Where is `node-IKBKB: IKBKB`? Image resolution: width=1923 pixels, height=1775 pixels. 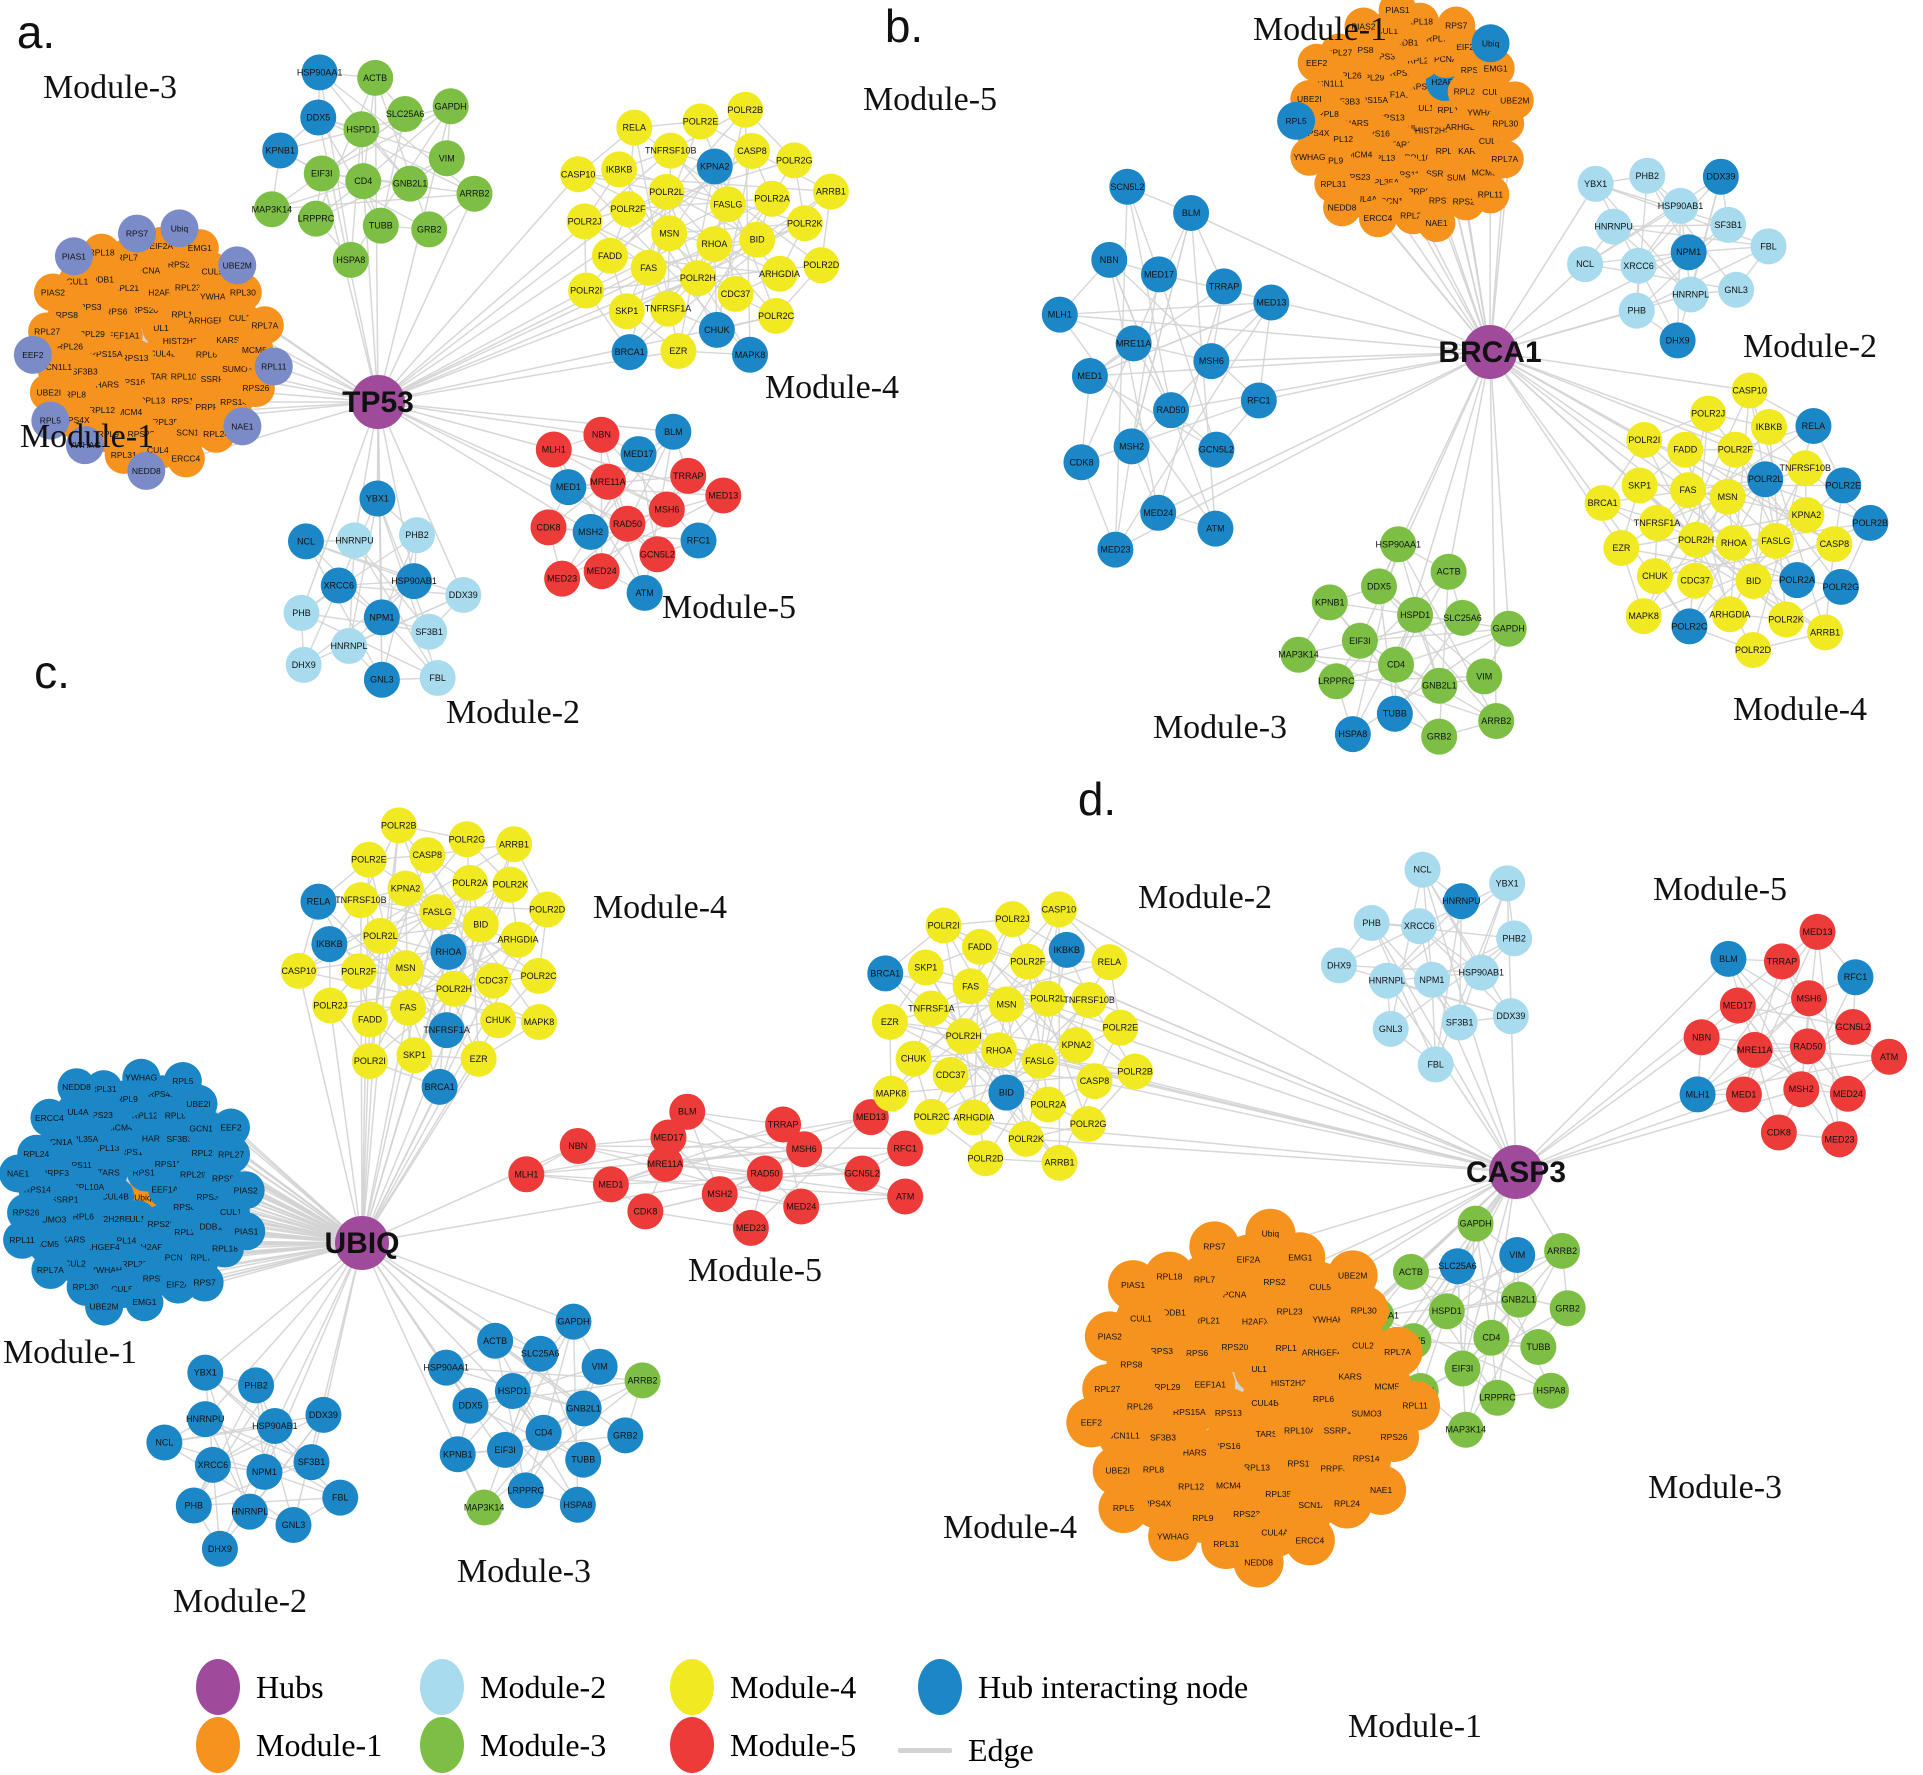
node-IKBKB: IKBKB is located at coordinates (329, 944).